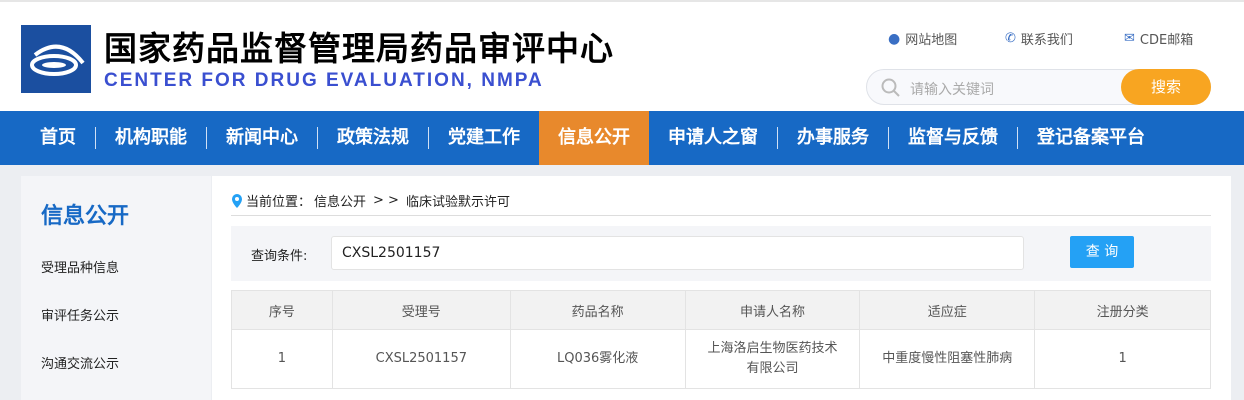 This screenshot has width=1244, height=400. I want to click on site-title-cn: 国家药品监督管理局药品审评中心, so click(359, 48).